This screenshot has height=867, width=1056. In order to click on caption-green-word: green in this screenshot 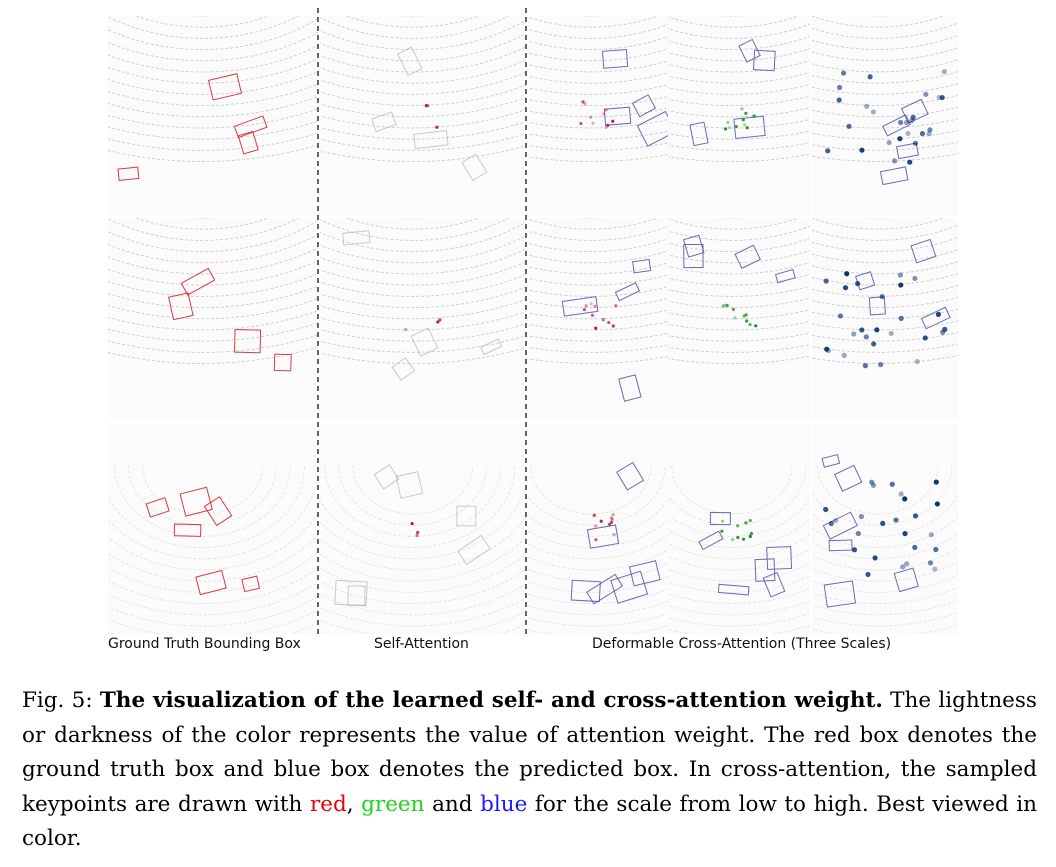, I will do `click(393, 804)`.